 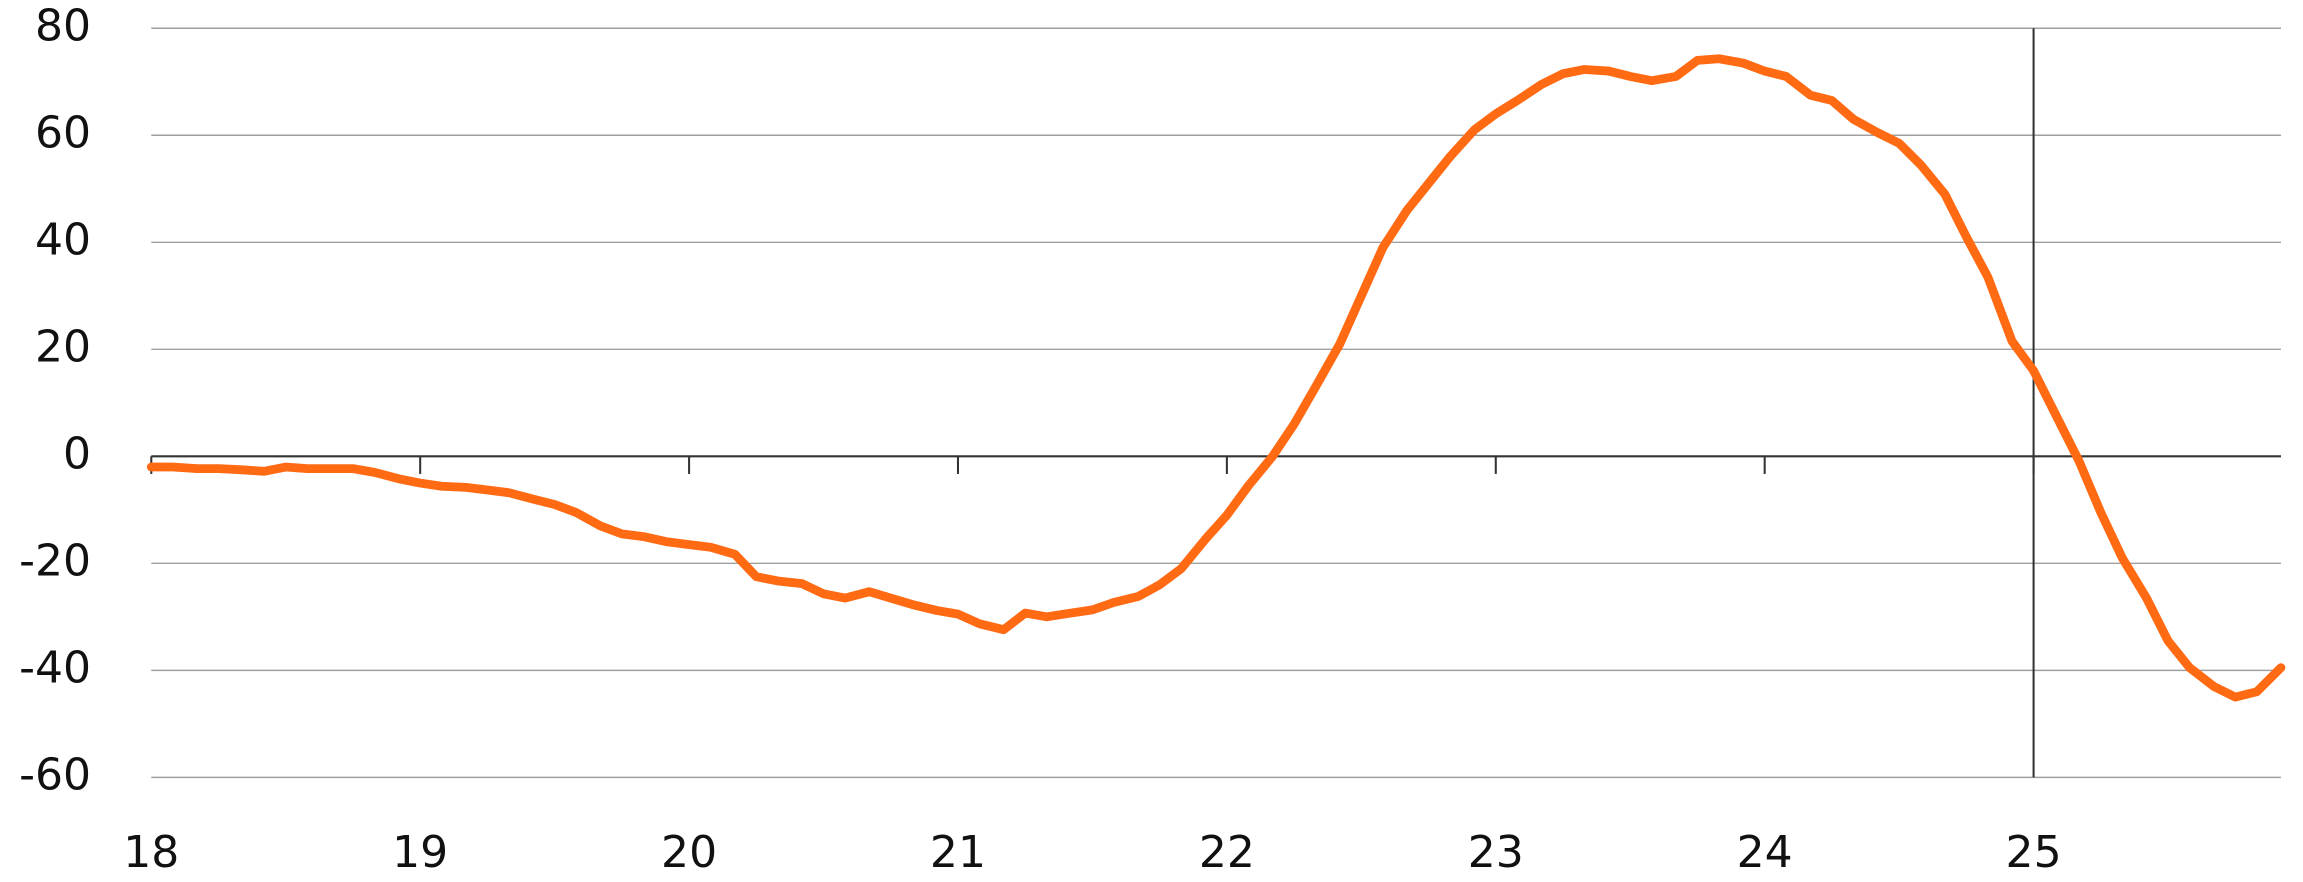 I want to click on y-tick-label: 60, so click(x=63, y=132).